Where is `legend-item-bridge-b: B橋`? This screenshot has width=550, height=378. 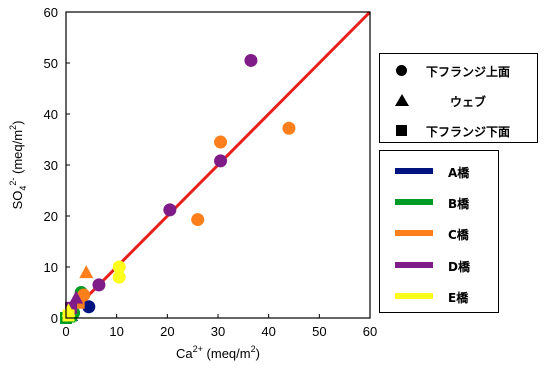
legend-item-bridge-b: B橋 is located at coordinates (439, 203).